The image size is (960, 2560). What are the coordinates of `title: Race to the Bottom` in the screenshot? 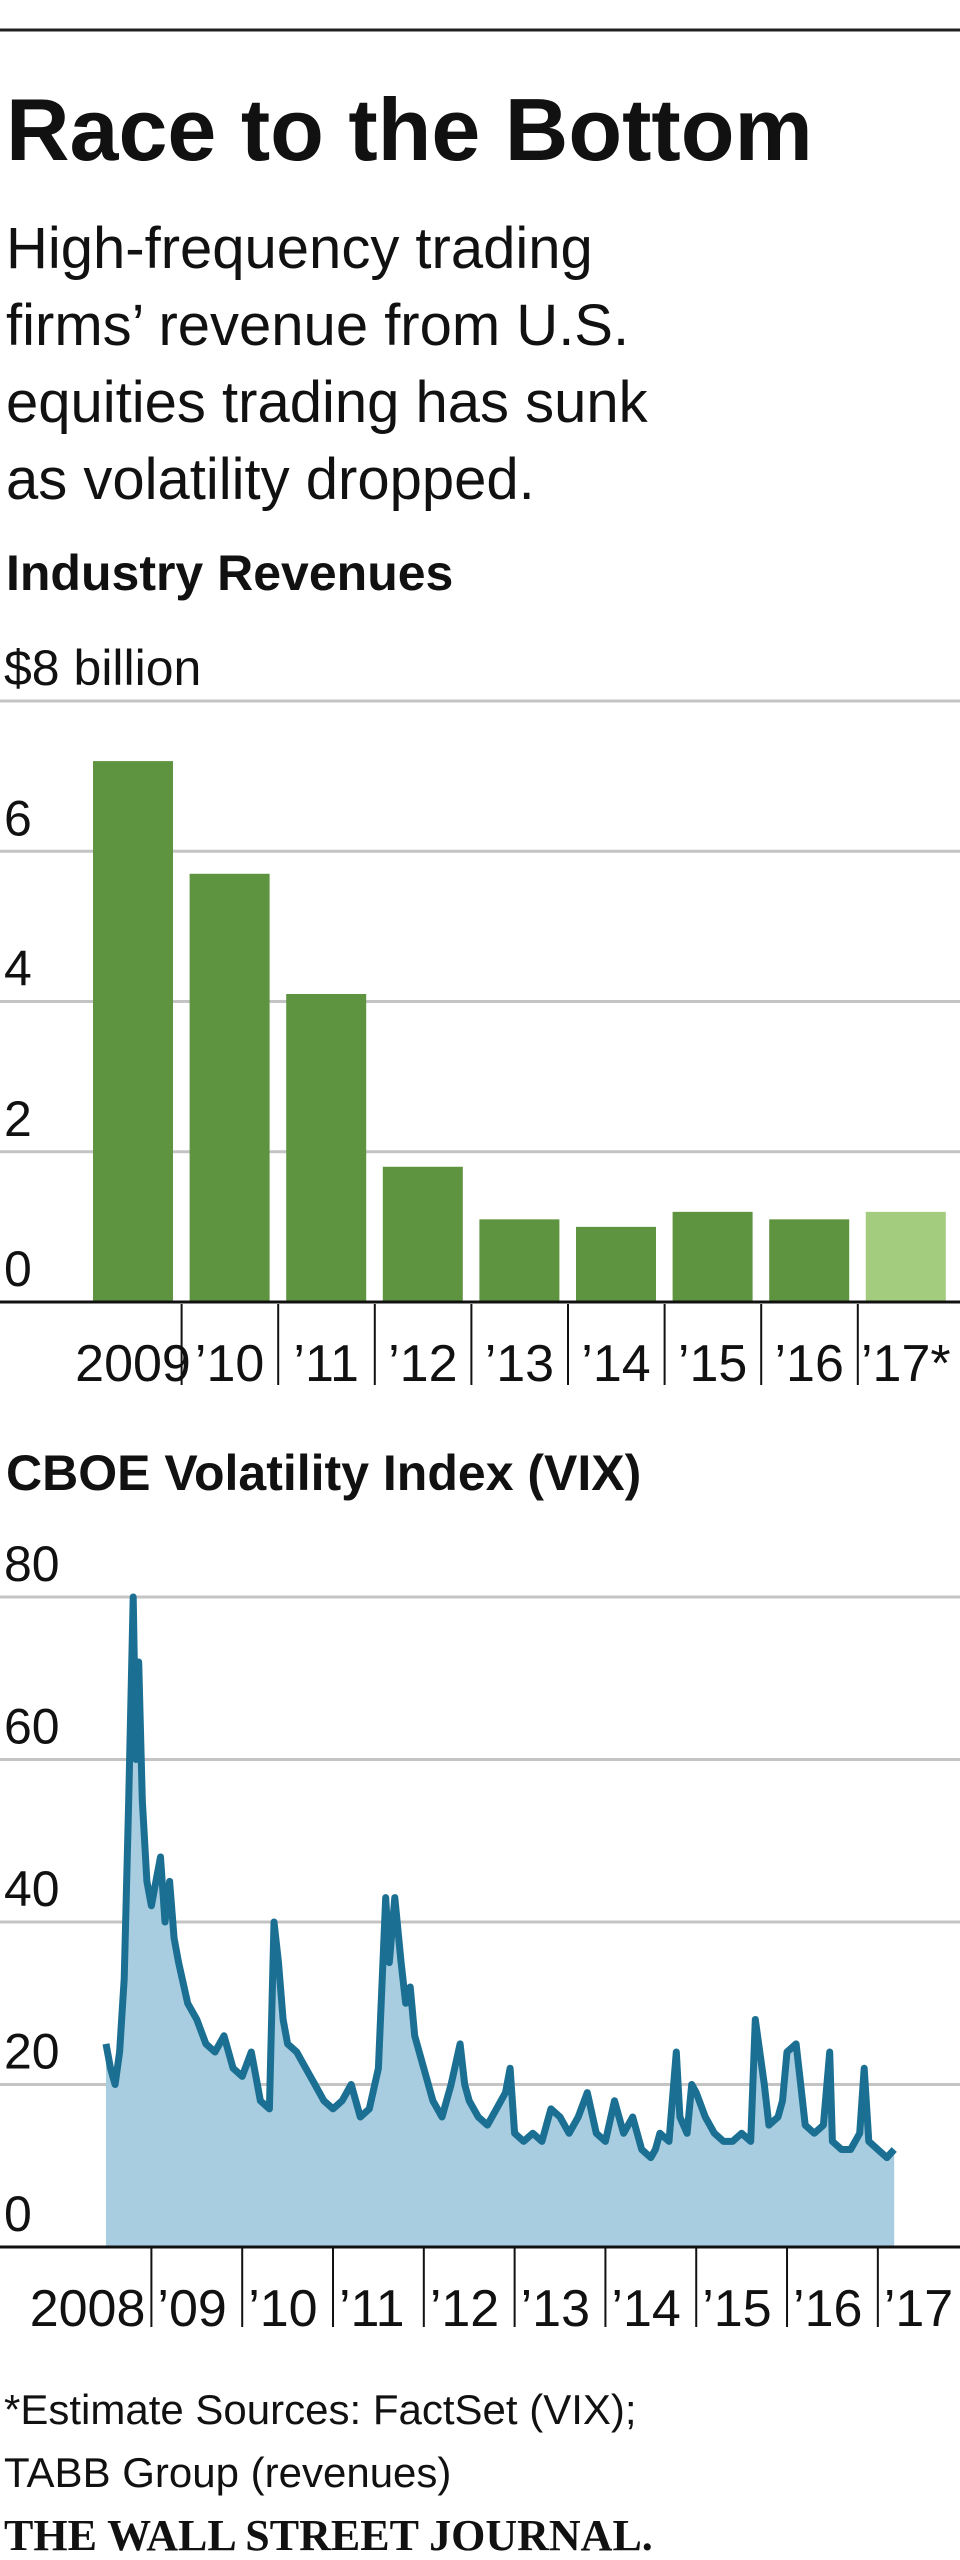 It's located at (409, 129).